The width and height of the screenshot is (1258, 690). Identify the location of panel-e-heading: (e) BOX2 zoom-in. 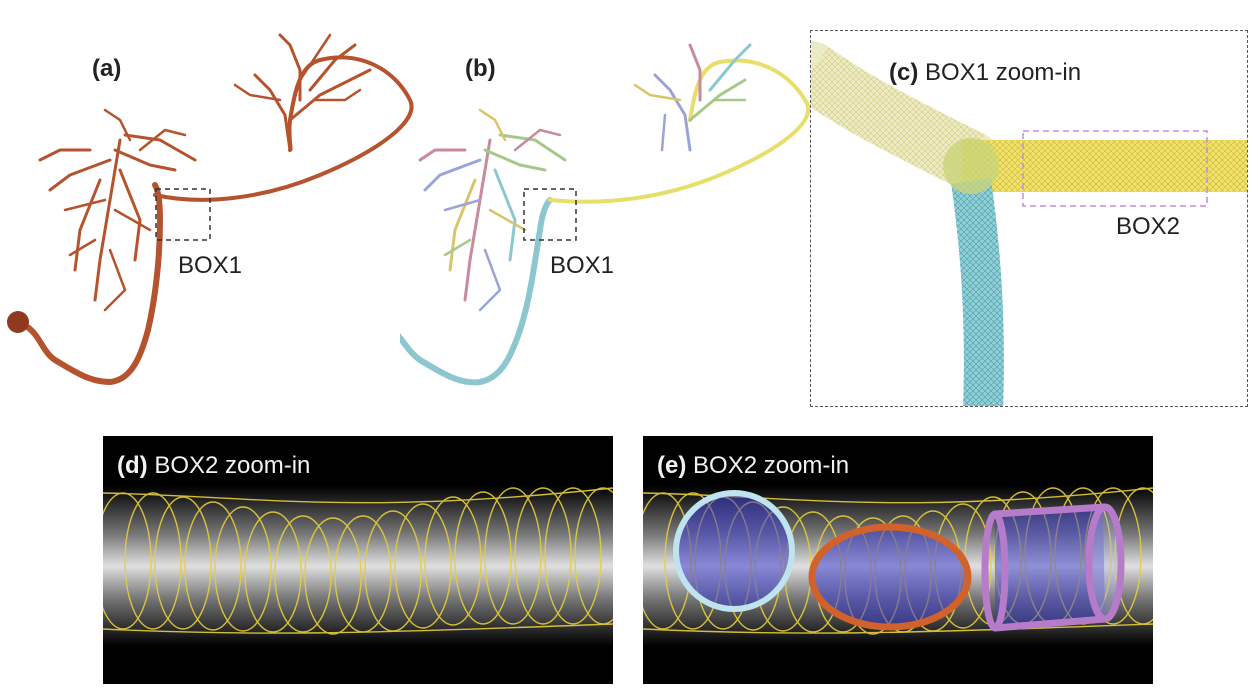
(753, 465).